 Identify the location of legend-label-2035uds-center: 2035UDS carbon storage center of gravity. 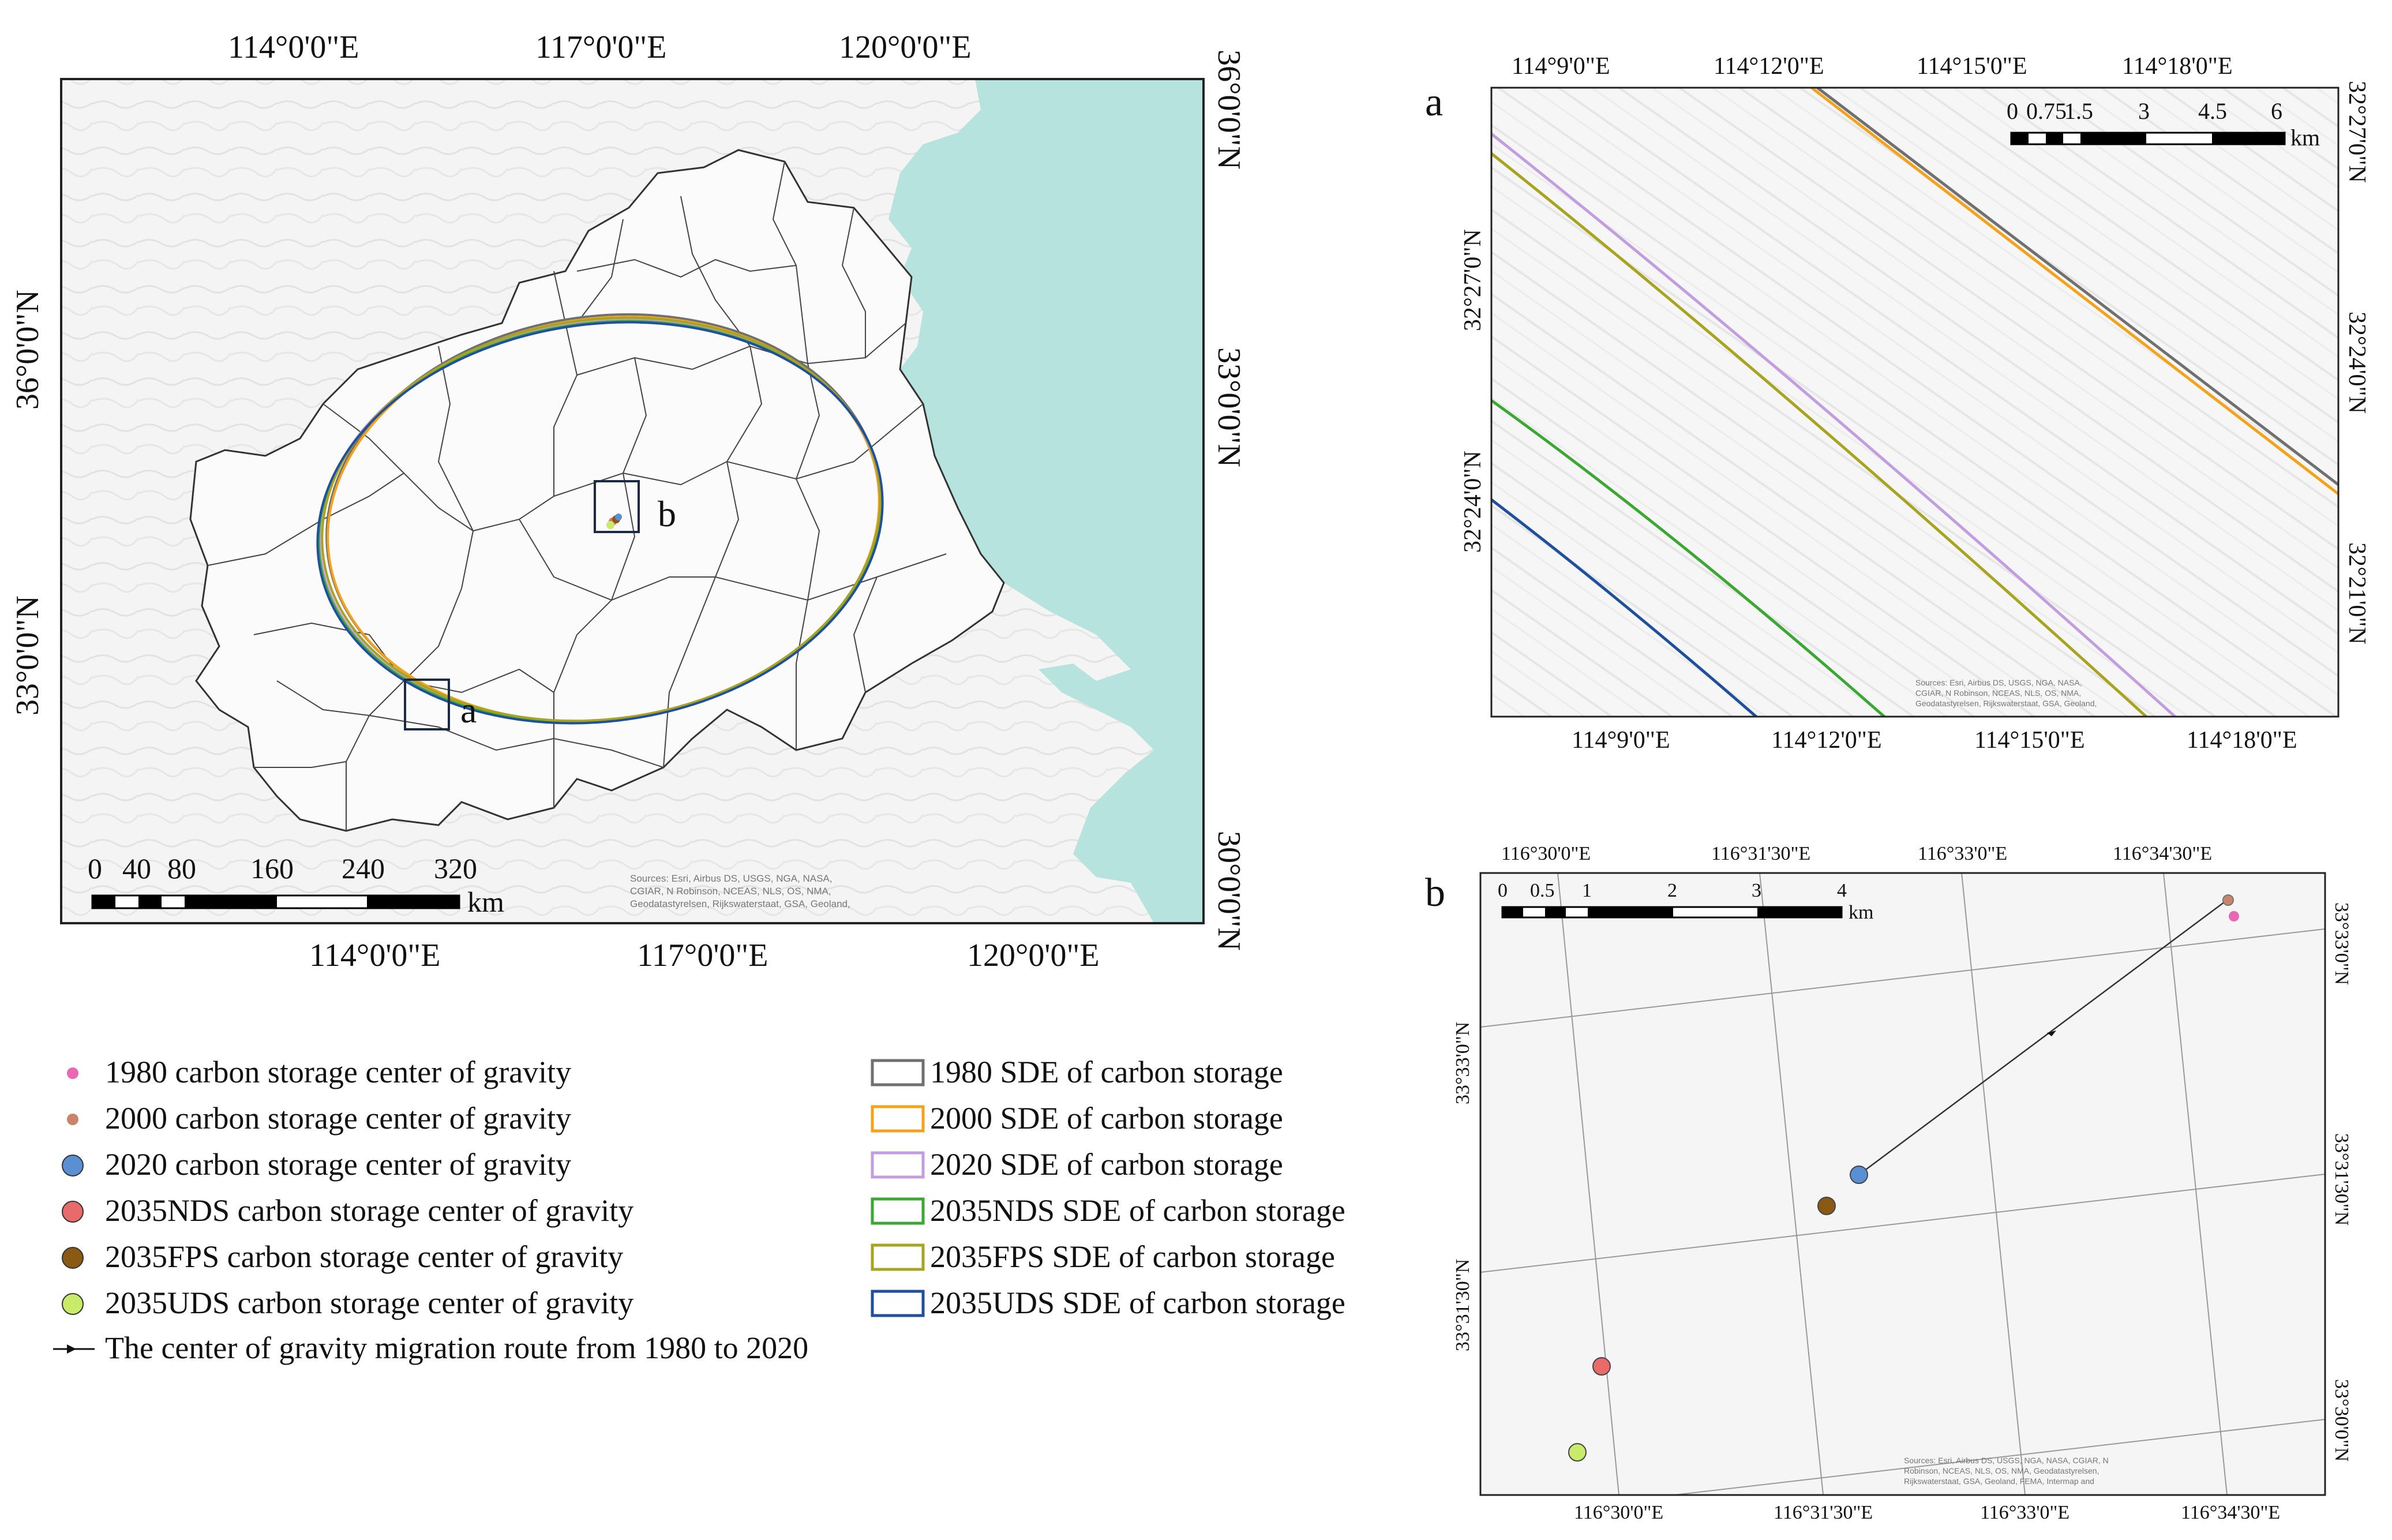
(369, 1303).